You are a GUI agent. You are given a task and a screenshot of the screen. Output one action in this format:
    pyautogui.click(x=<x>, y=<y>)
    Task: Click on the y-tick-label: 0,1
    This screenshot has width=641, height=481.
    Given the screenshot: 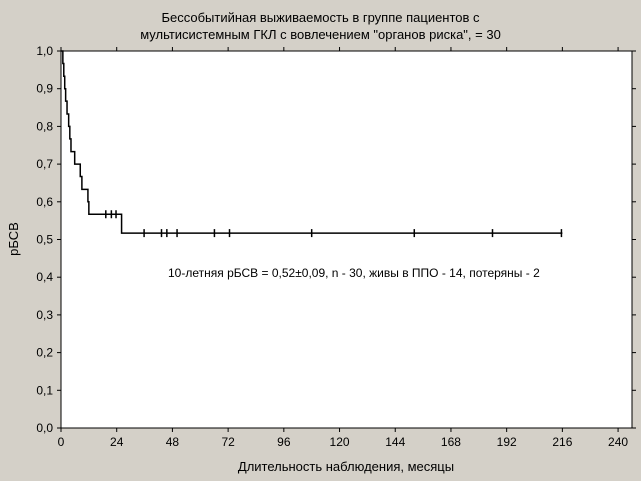 What is the action you would take?
    pyautogui.click(x=44, y=390)
    